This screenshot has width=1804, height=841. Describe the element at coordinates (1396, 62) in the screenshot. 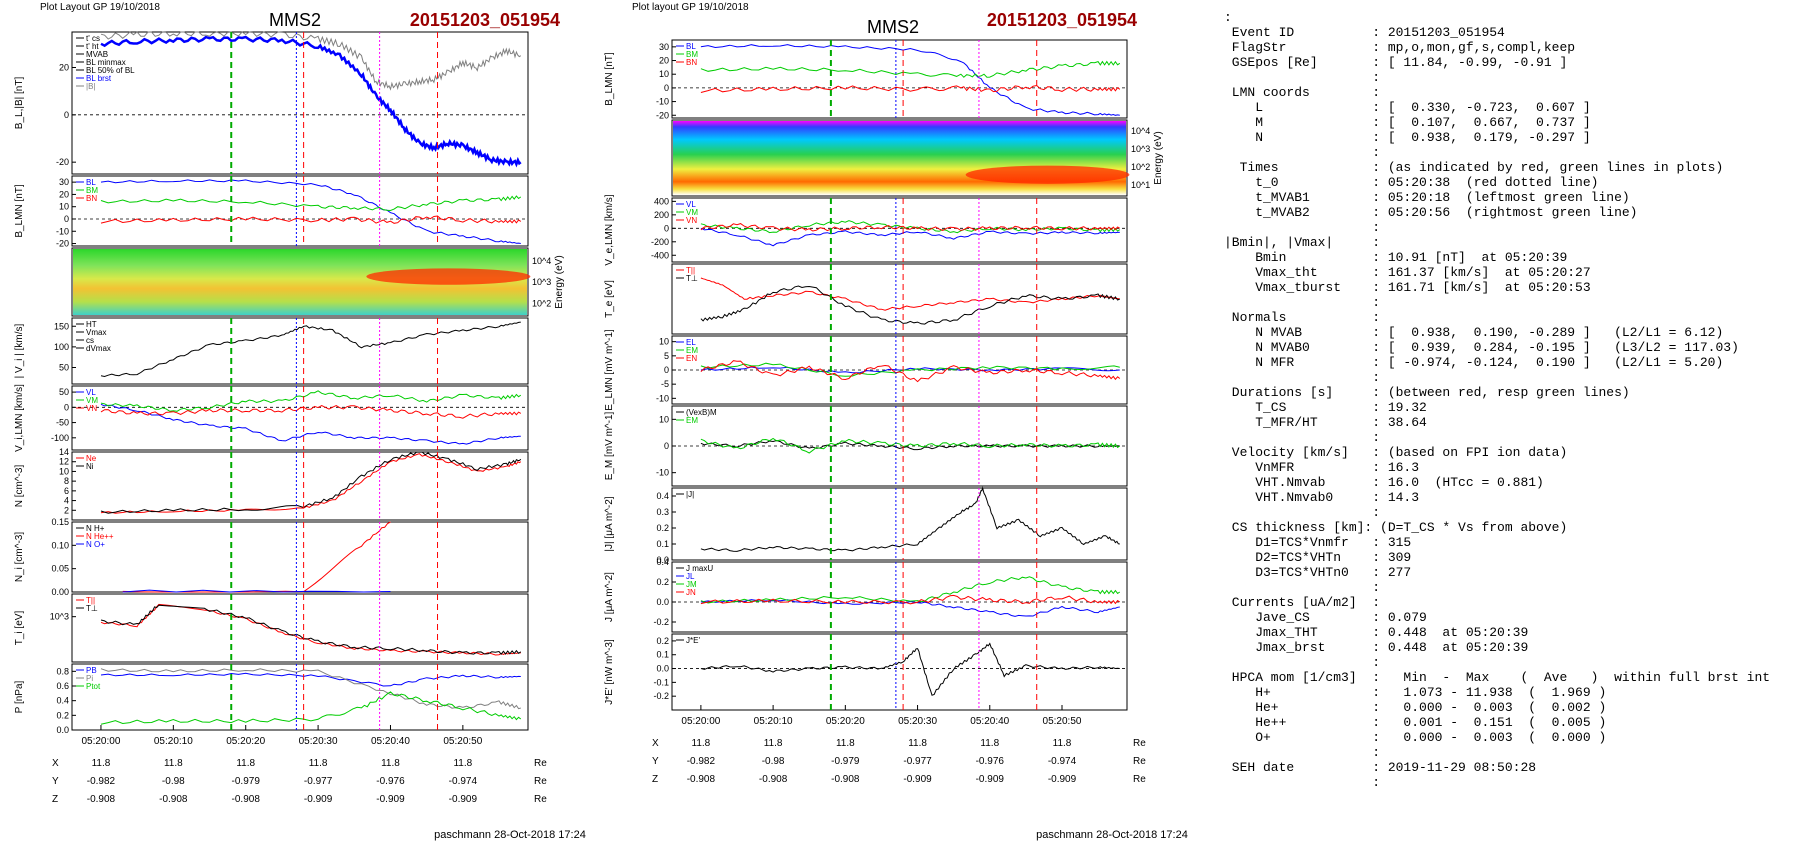

I see `info-line: GSEpos [Re] : [ 11.84, -0.99, -0.91 ]` at that location.